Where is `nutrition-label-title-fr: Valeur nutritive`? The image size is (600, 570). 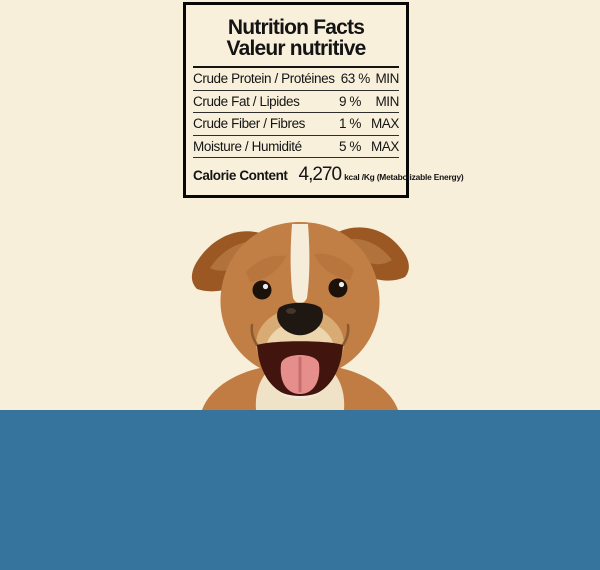
nutrition-label-title-fr: Valeur nutritive is located at coordinates (296, 48).